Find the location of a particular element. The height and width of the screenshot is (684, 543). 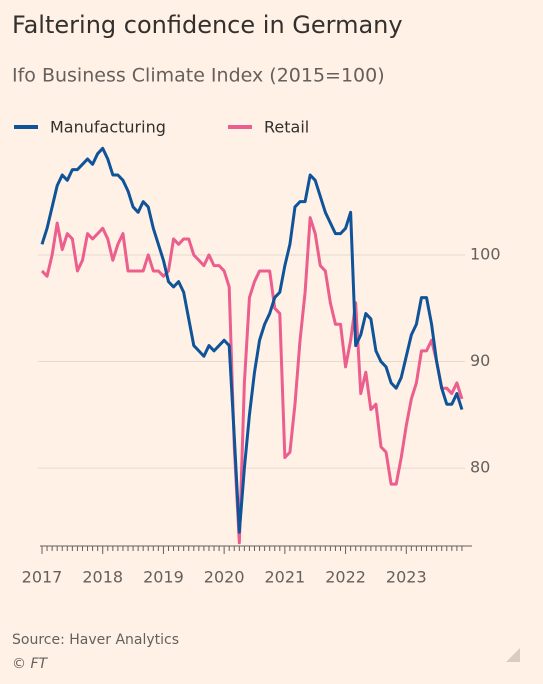

x-tick-label: 2020 is located at coordinates (224, 577).